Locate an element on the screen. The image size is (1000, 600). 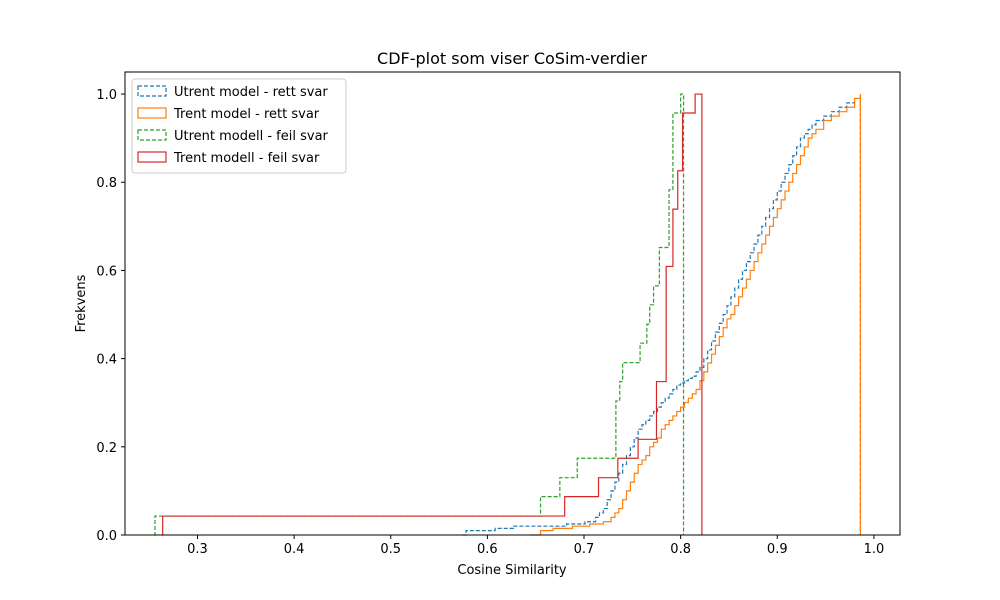
chart-title: CDF-plot som viser CoSim-verdier is located at coordinates (512, 58).